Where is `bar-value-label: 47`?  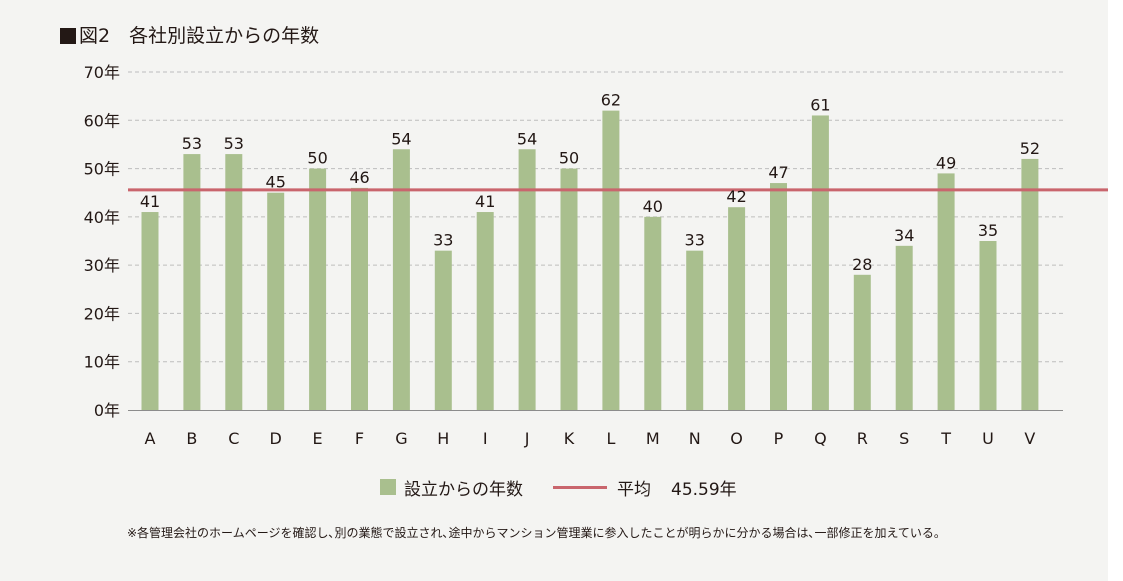 bar-value-label: 47 is located at coordinates (778, 172).